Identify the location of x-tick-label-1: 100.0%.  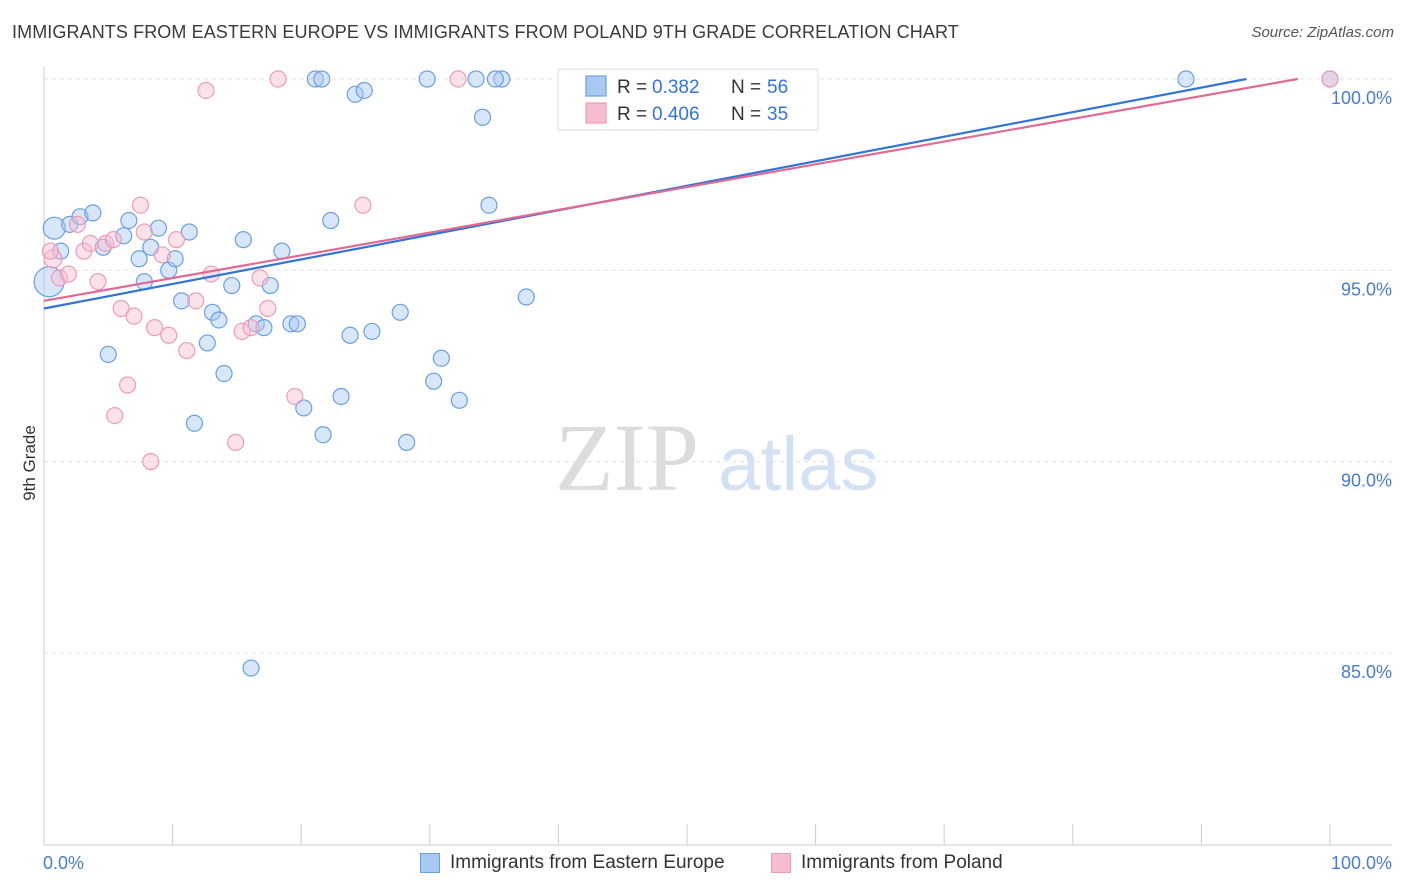
(1361, 863).